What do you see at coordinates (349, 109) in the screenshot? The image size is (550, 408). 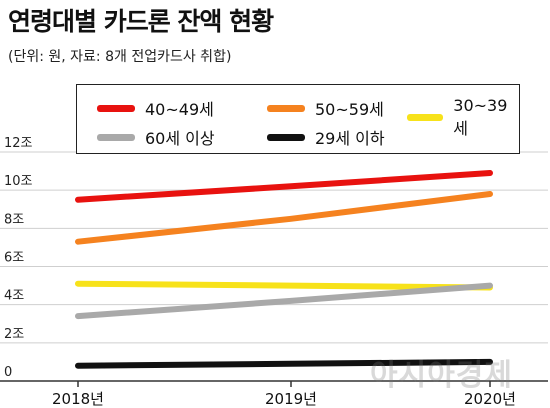 I see `legend-label: 50~59세` at bounding box center [349, 109].